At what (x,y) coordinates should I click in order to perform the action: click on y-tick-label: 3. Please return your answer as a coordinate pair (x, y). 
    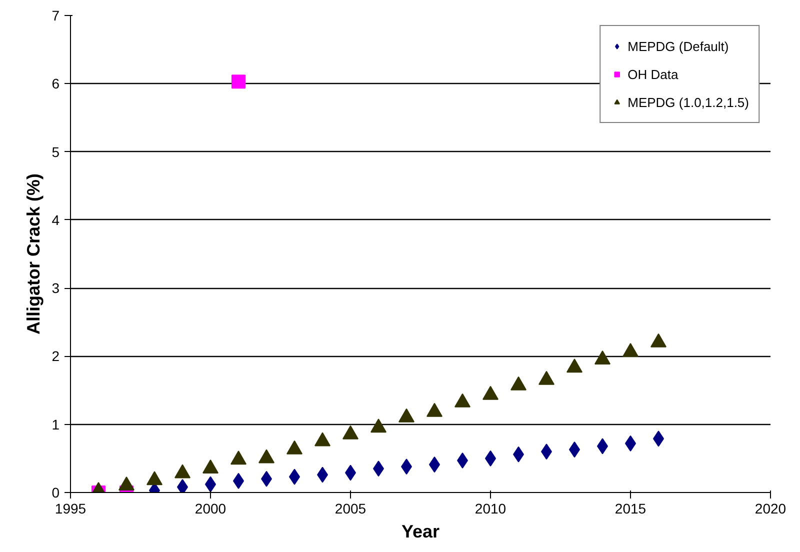
    Looking at the image, I should click on (56, 288).